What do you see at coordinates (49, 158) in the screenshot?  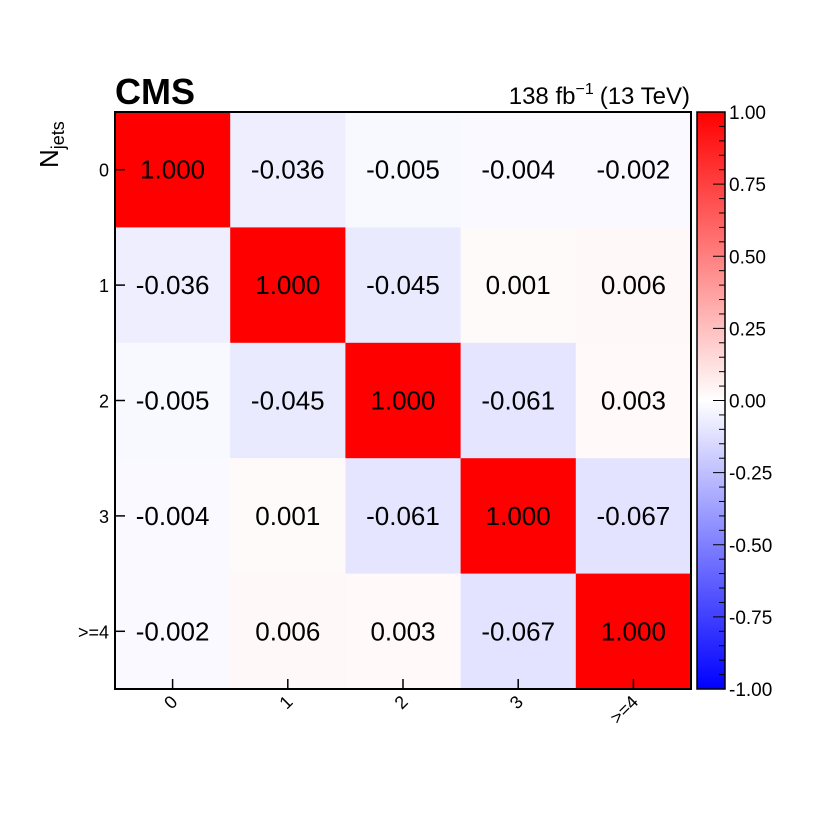 I see `y-axis-title-main: N` at bounding box center [49, 158].